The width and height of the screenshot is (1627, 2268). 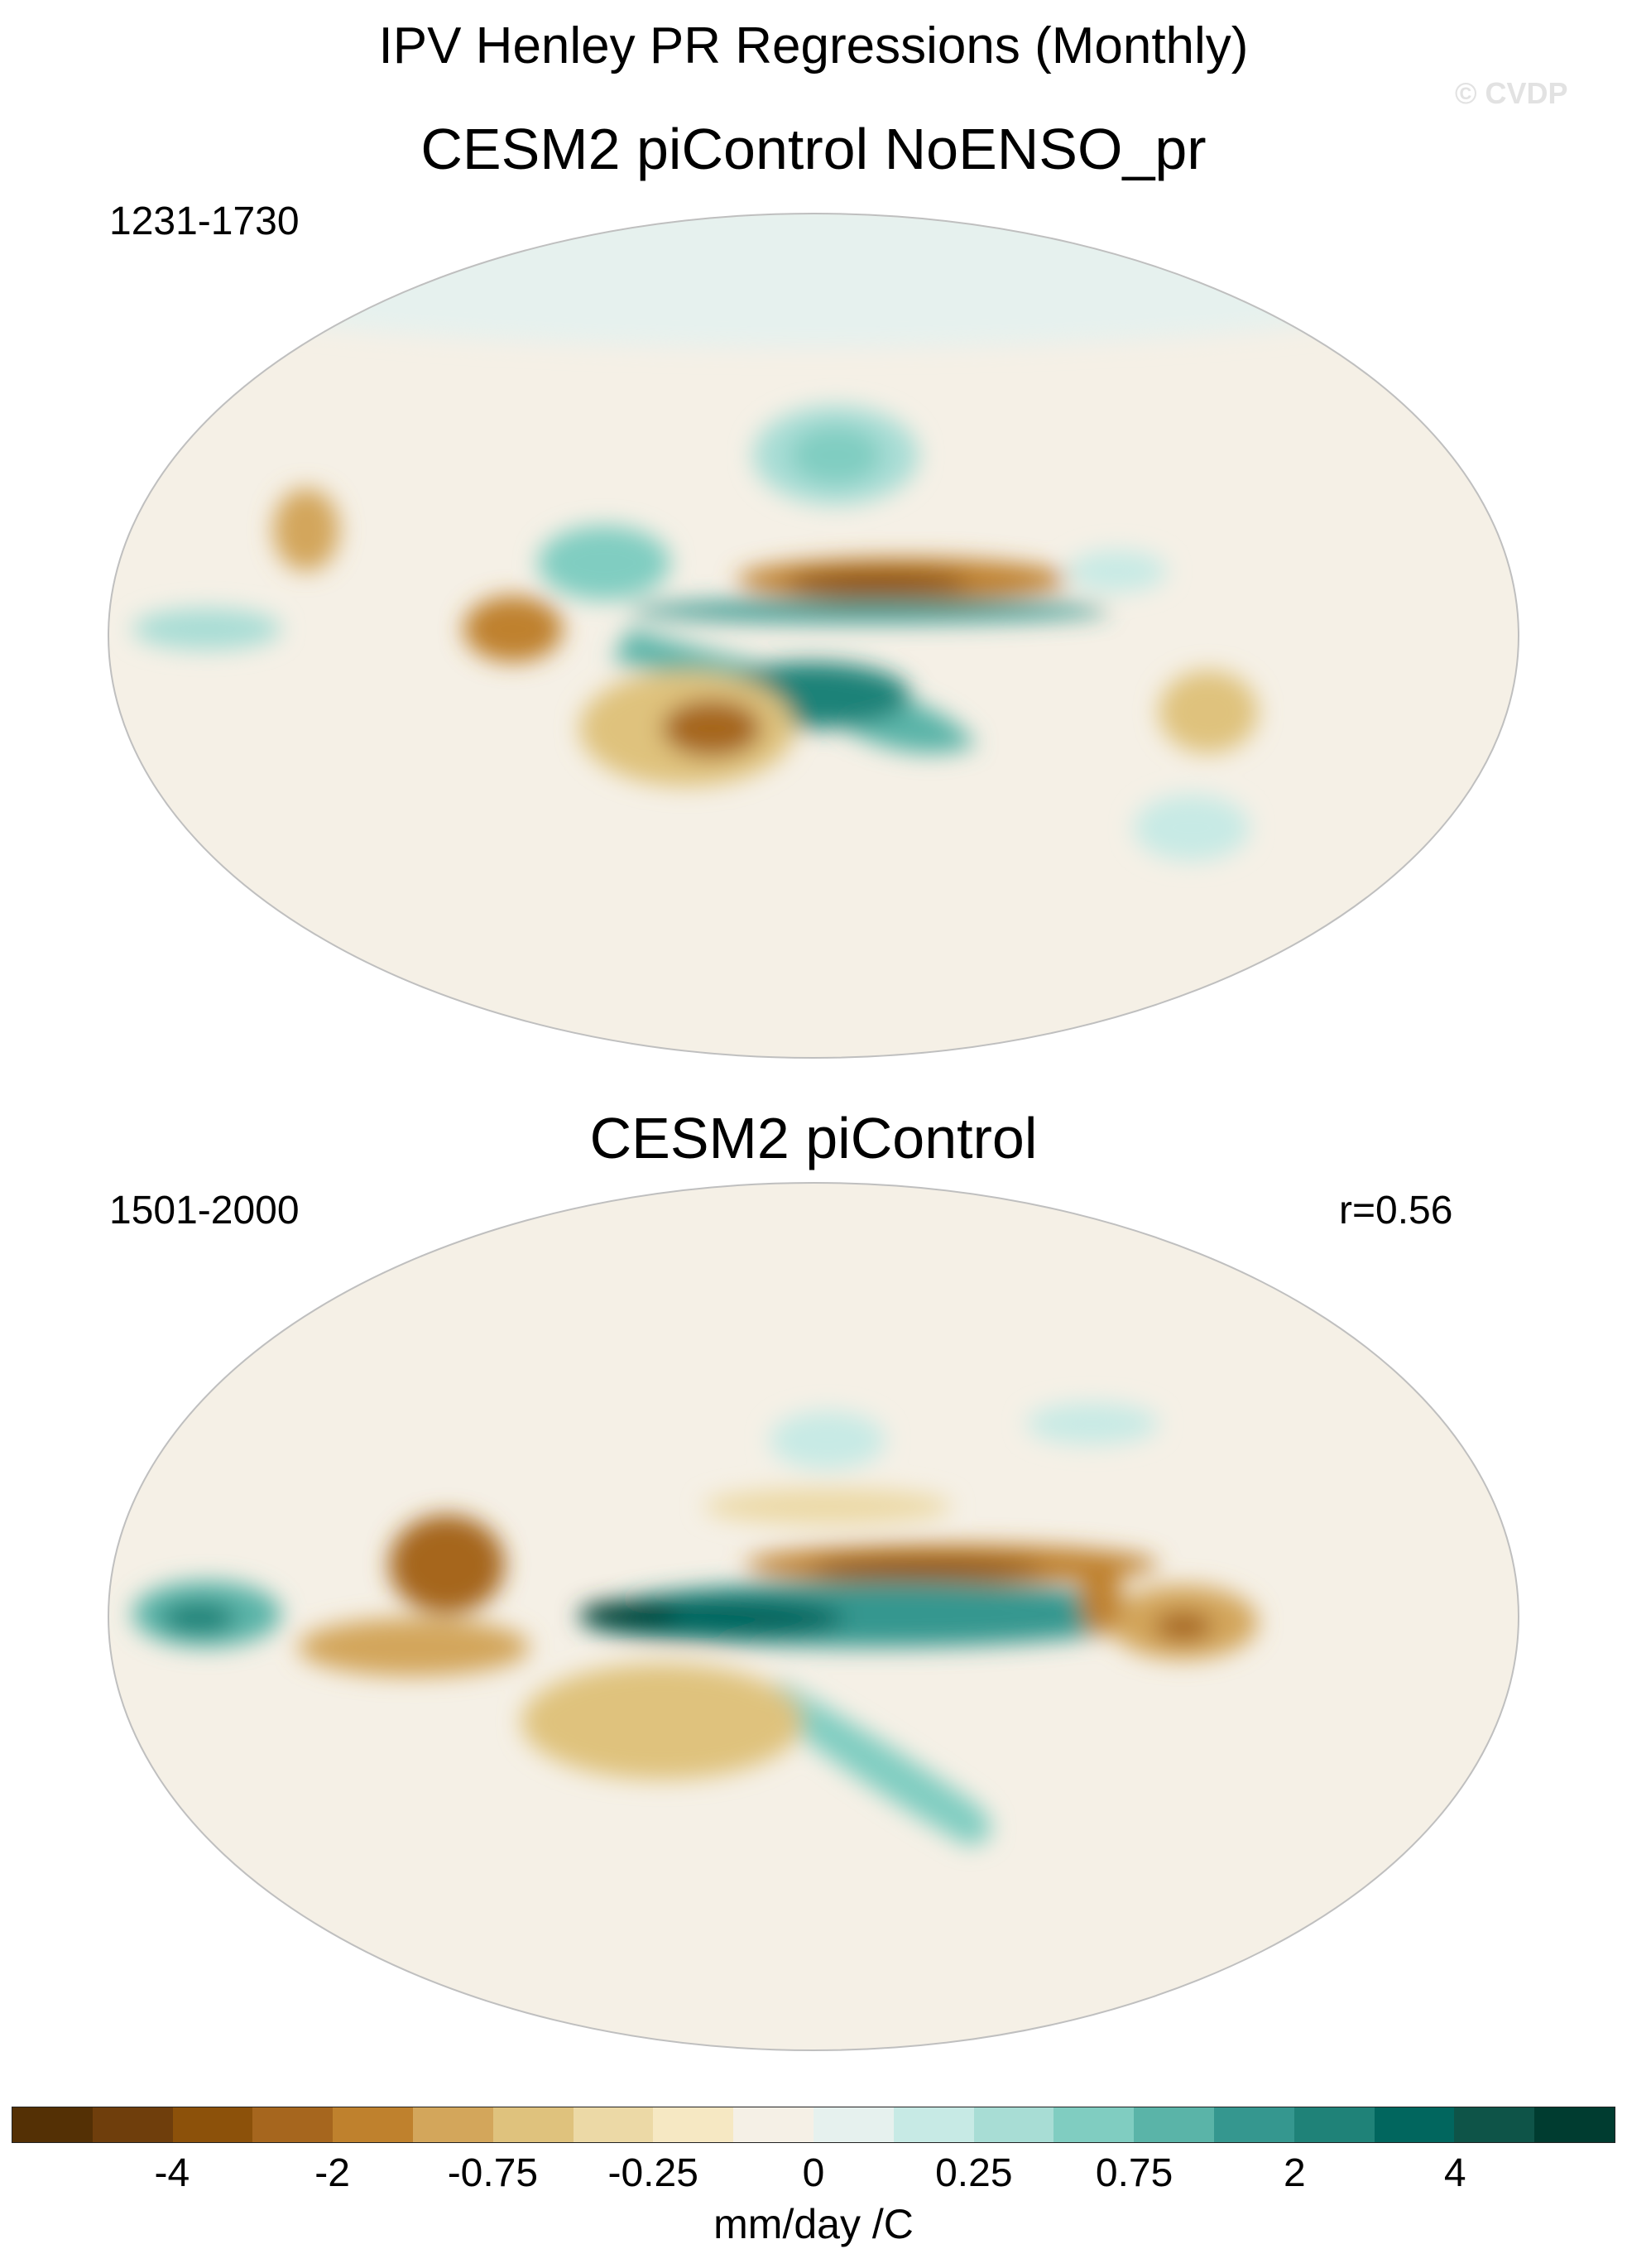 What do you see at coordinates (880, 1763) in the screenshot?
I see `spcz-wet` at bounding box center [880, 1763].